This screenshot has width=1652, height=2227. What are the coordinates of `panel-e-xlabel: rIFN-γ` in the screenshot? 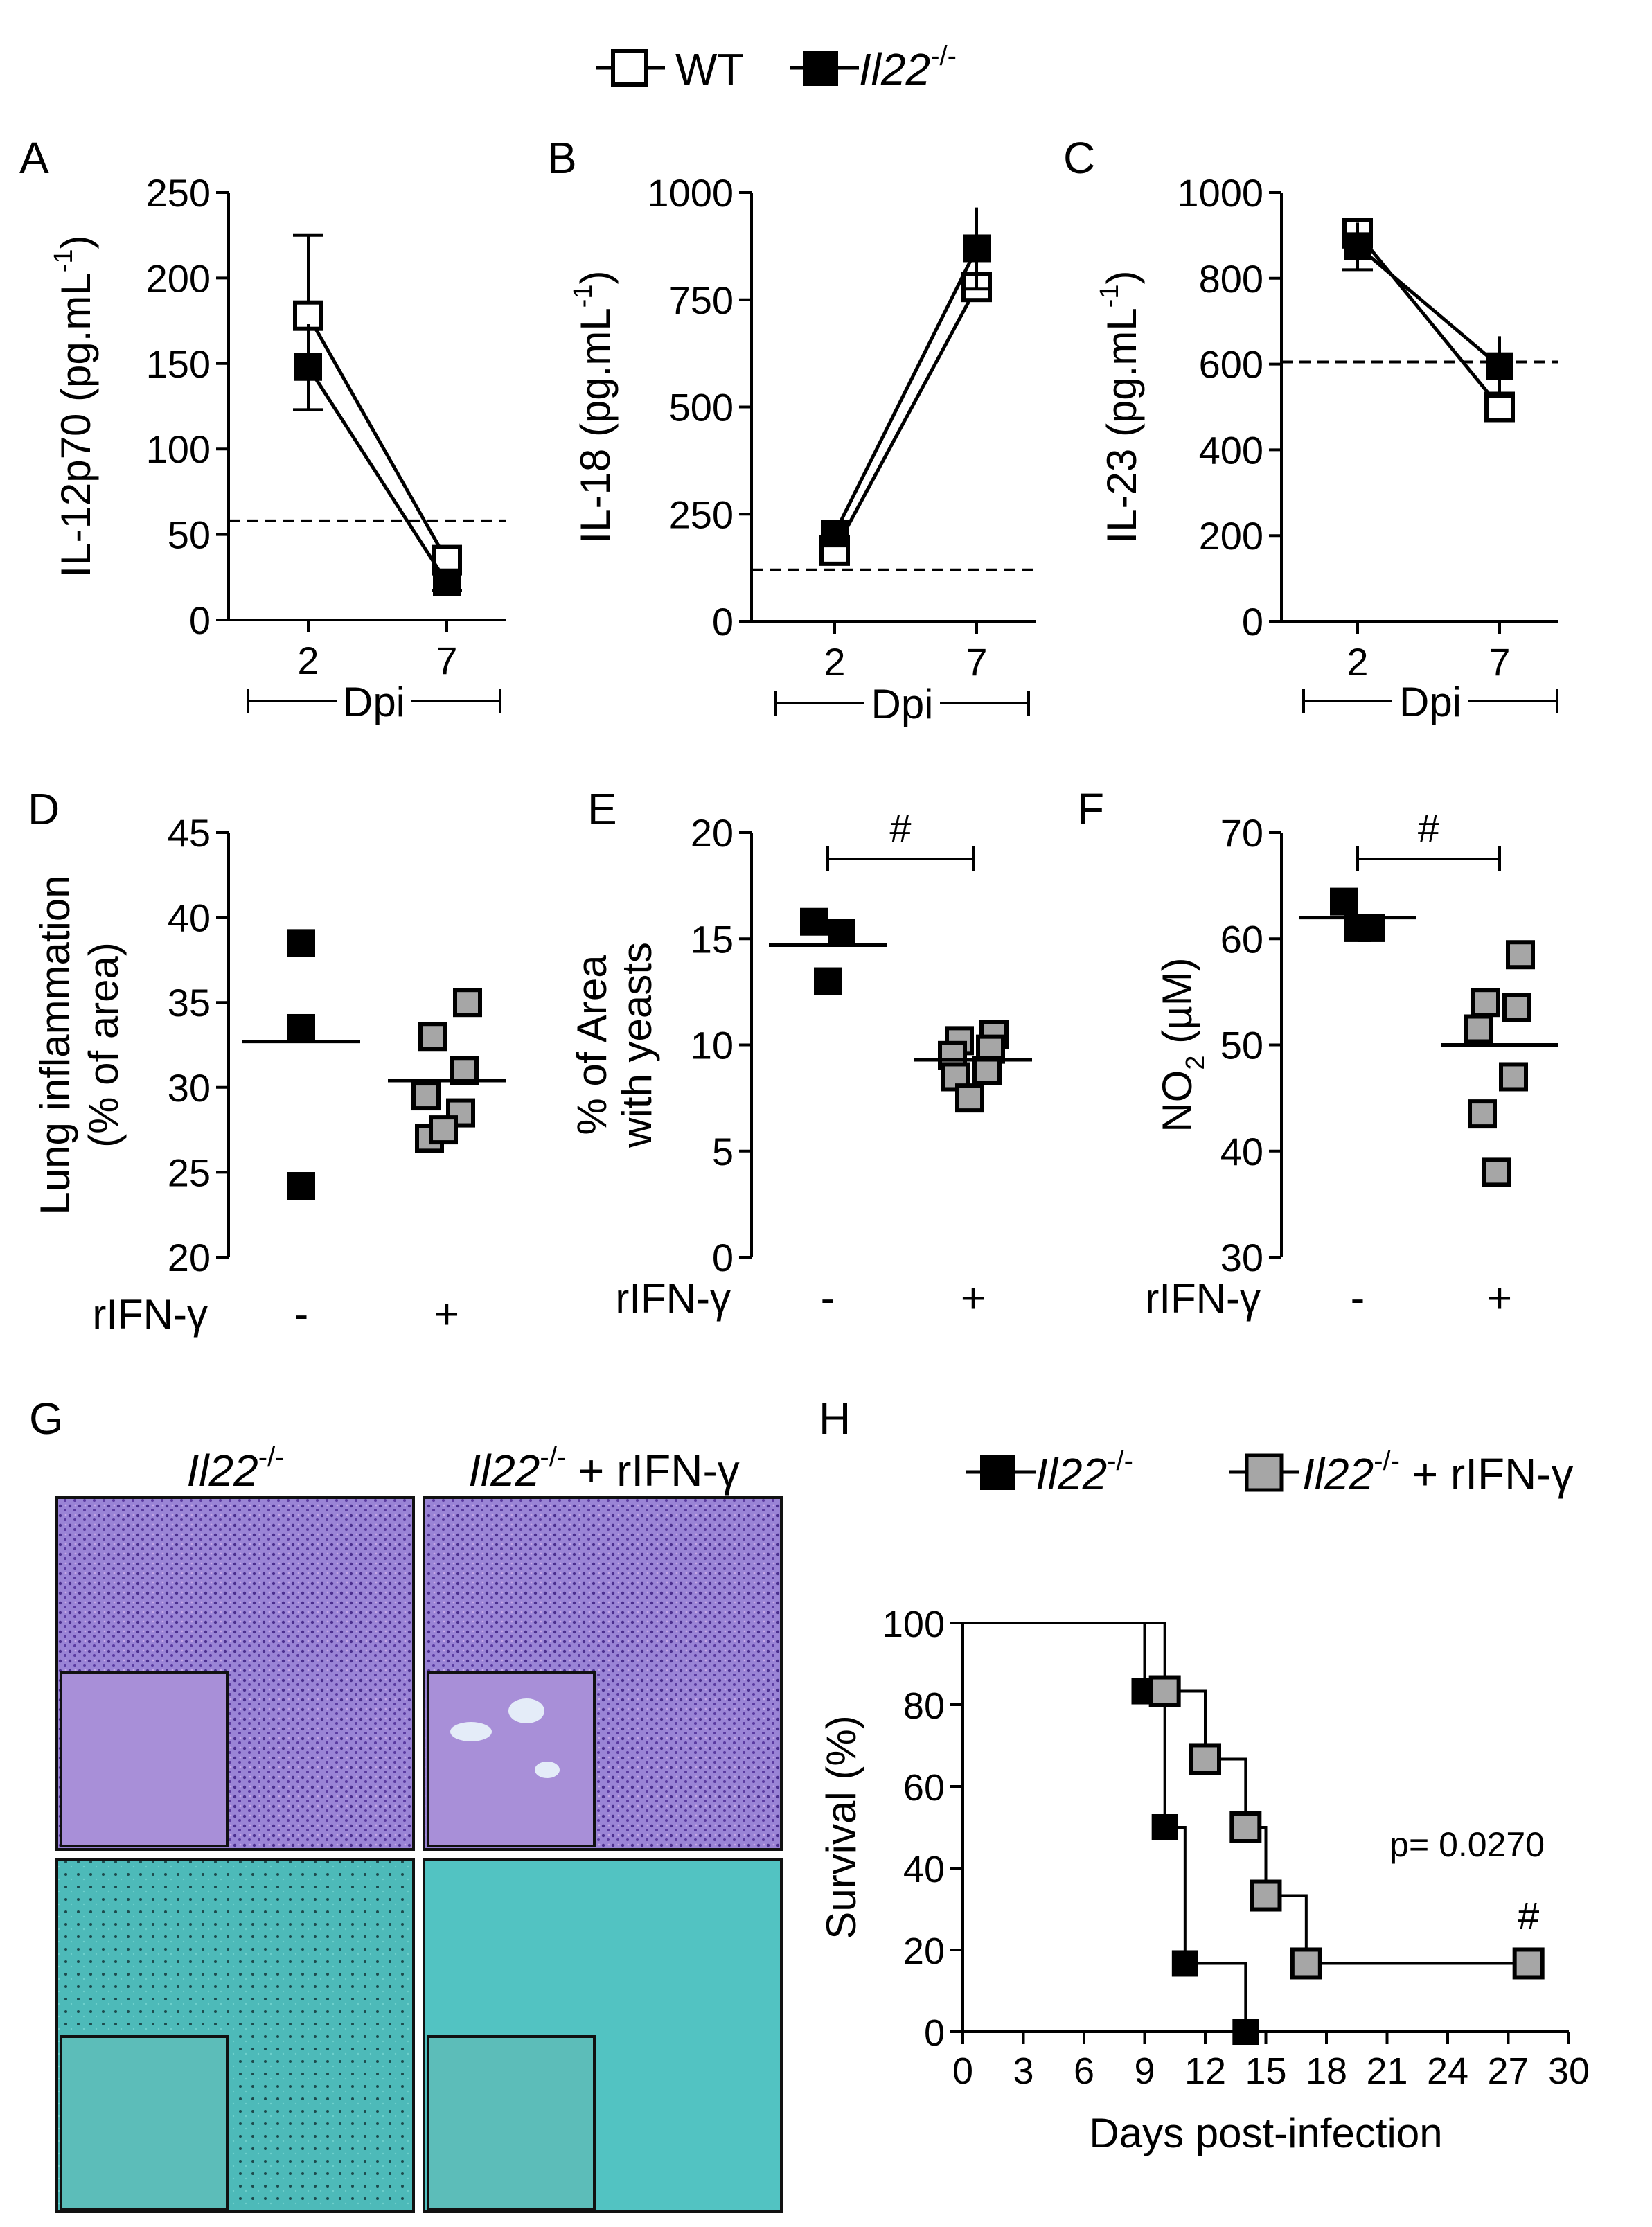 It's located at (673, 1298).